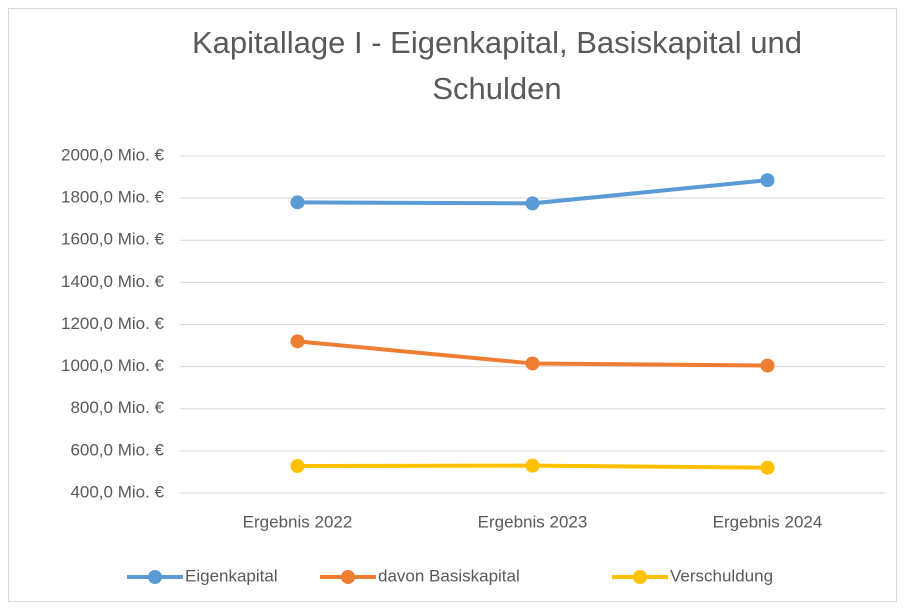 This screenshot has width=905, height=610. Describe the element at coordinates (113, 323) in the screenshot. I see `y-tick-label: 1200,0 Mio. €` at that location.